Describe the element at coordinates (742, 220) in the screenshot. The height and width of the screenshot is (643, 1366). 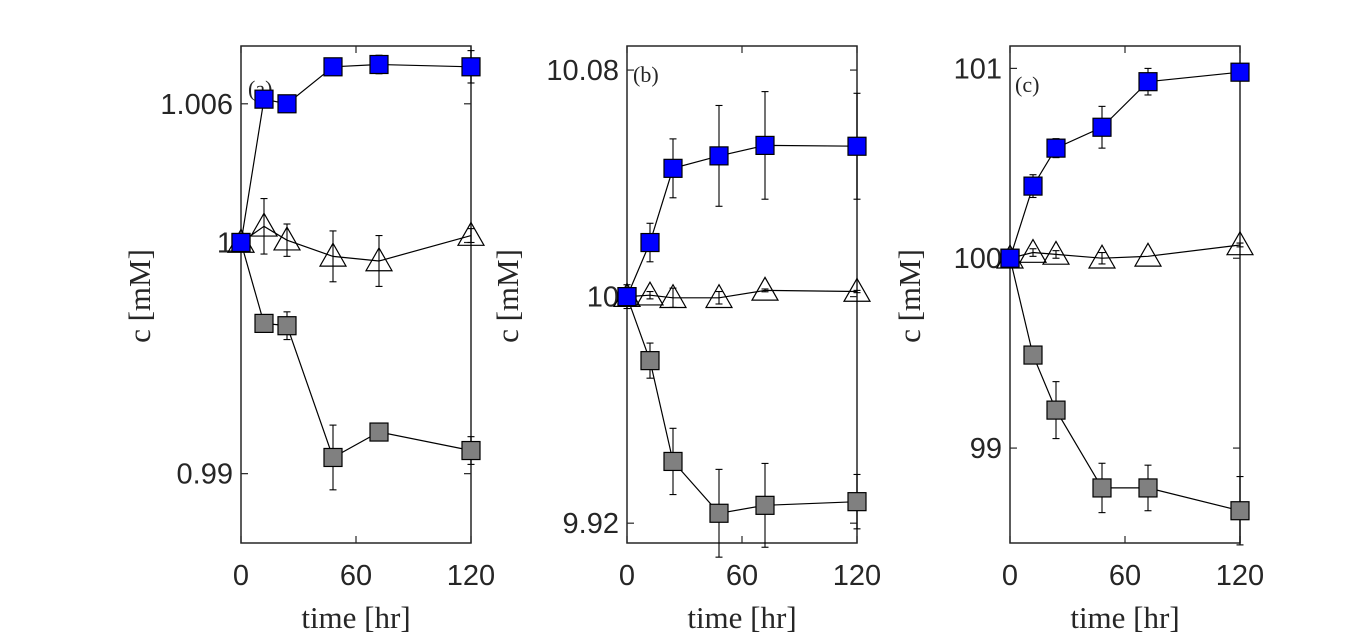
I see `panel-b-line-blue` at that location.